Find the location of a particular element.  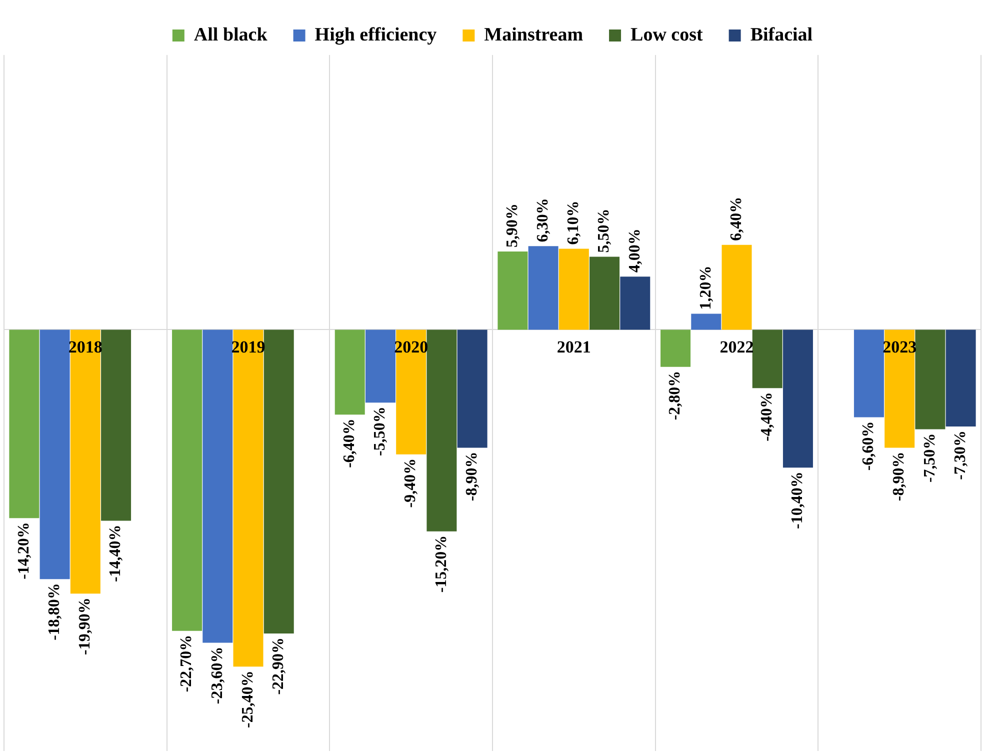

data-label: -6,40% is located at coordinates (349, 443).